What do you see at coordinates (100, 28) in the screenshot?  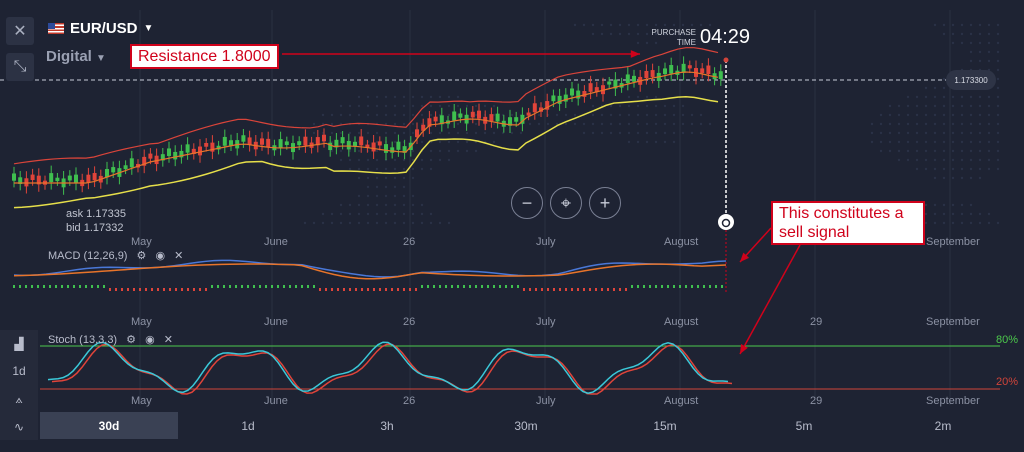 I see `asset-selector: EUR/USD ▼` at bounding box center [100, 28].